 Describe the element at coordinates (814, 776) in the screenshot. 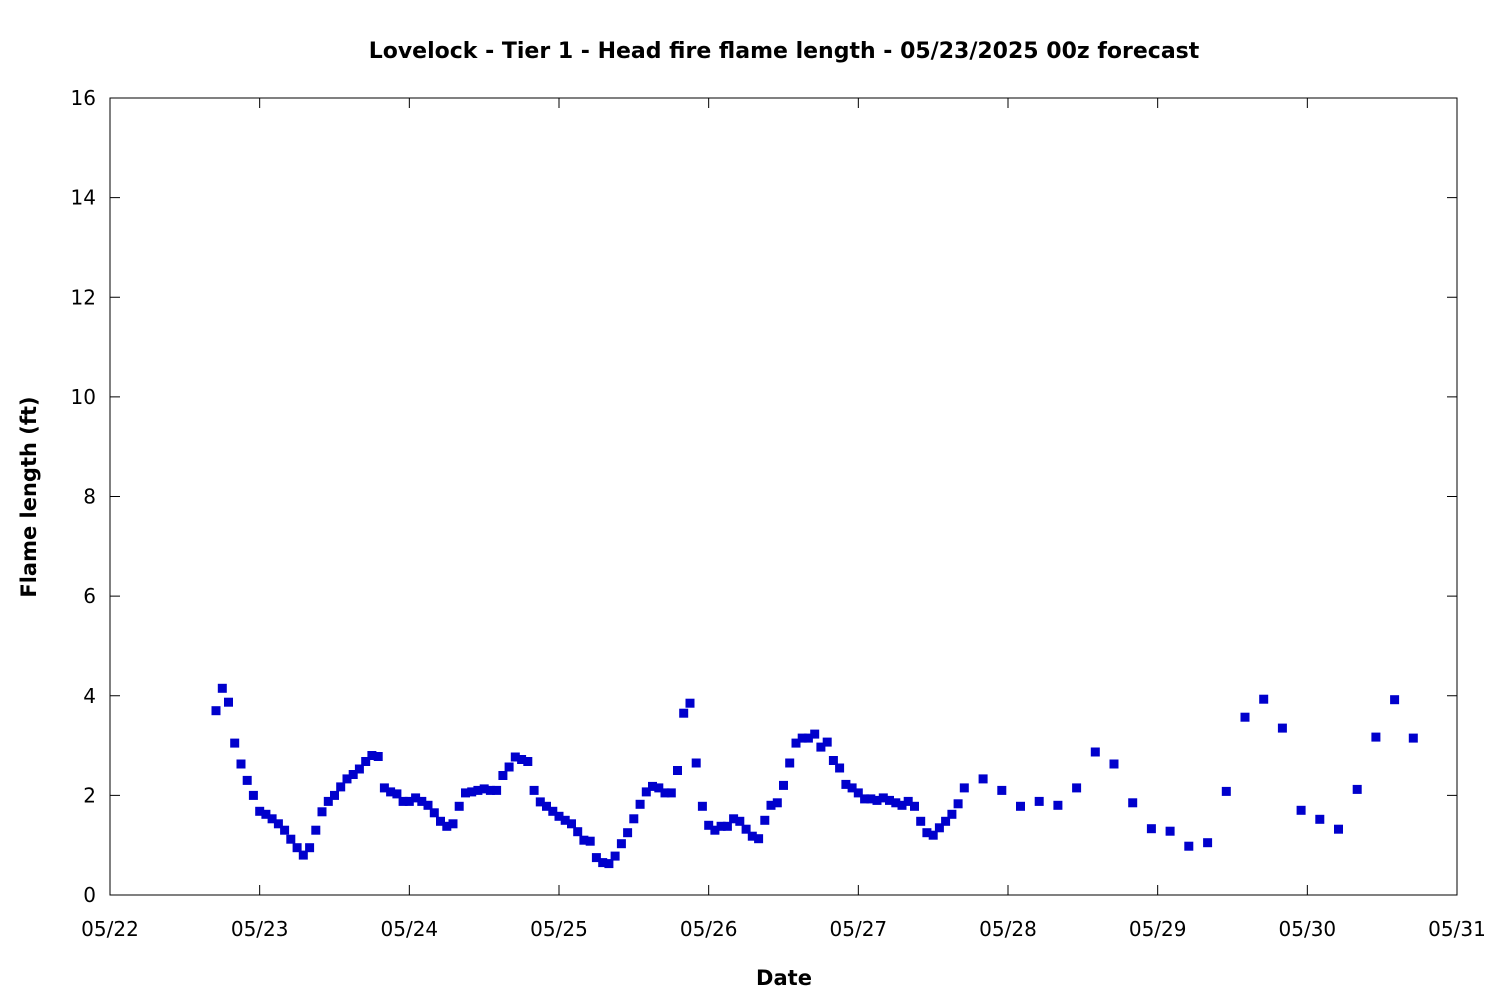

I see `data-points` at that location.